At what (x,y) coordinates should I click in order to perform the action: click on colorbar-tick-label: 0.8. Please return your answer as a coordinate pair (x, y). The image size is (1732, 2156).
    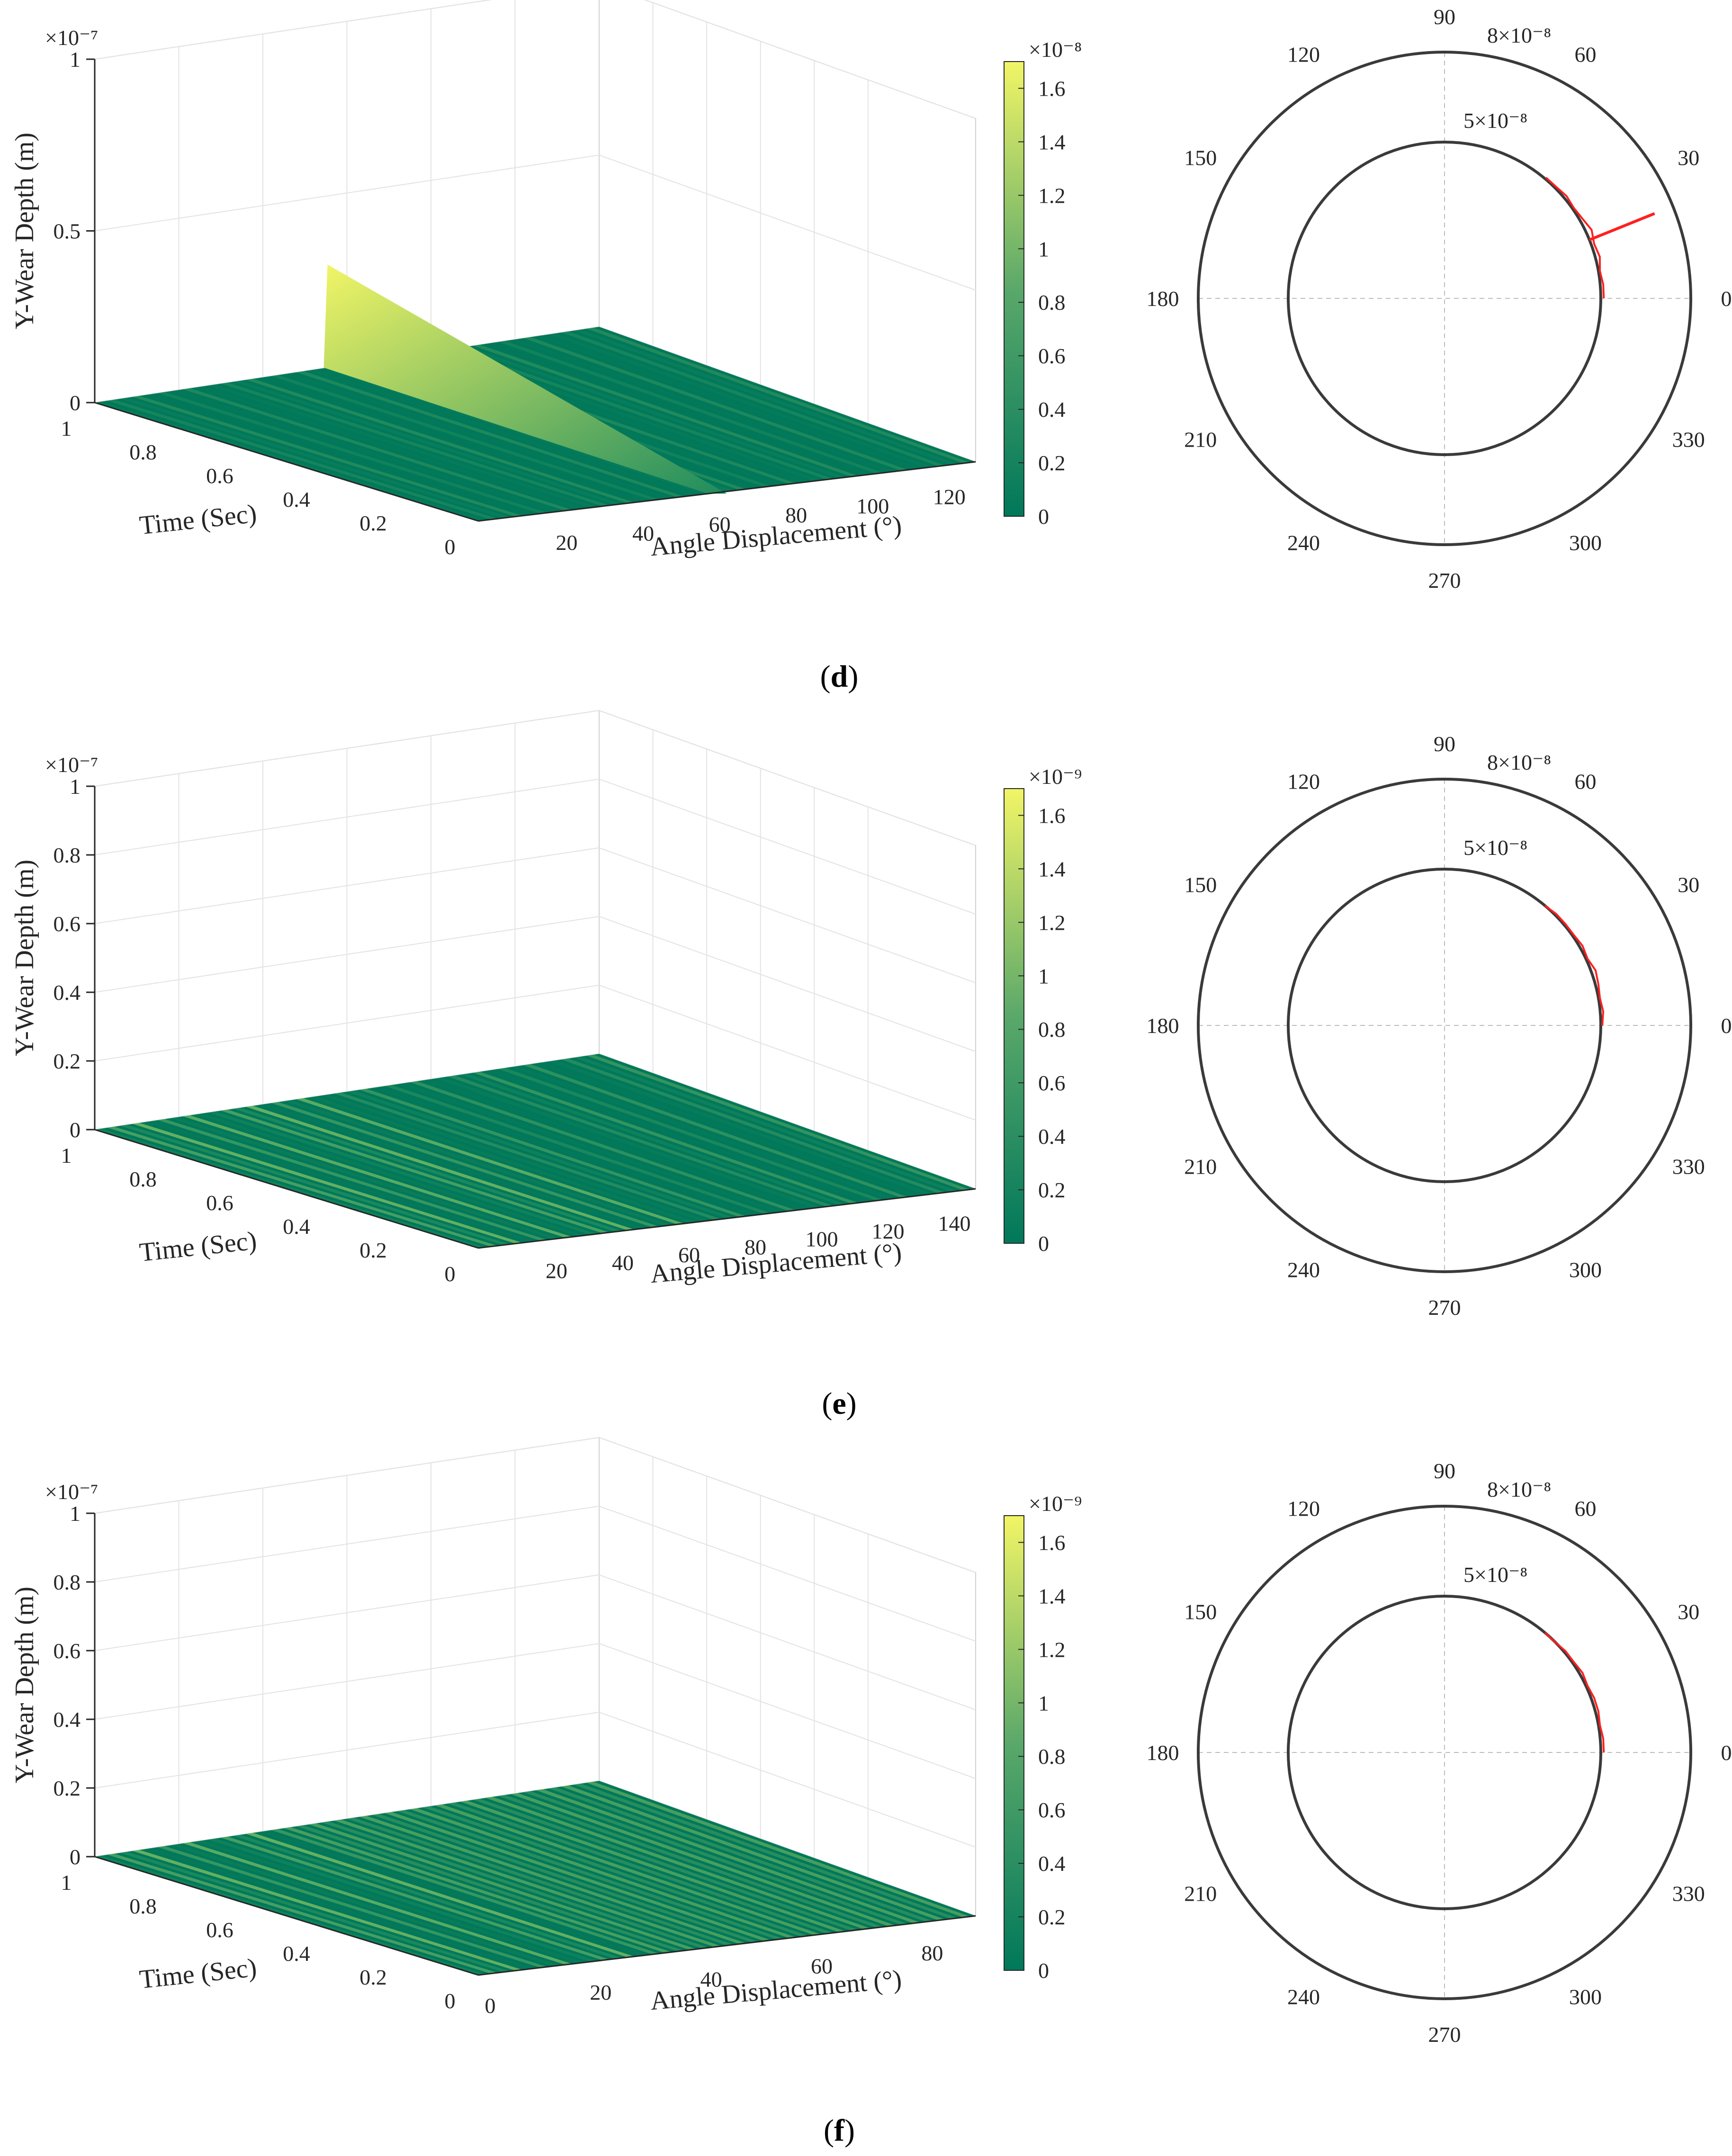
    Looking at the image, I should click on (1052, 1029).